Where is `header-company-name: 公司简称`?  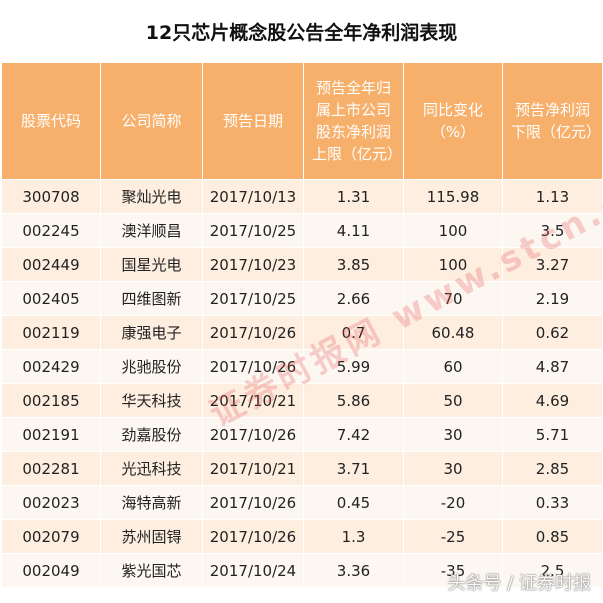 header-company-name: 公司简称 is located at coordinates (151, 121).